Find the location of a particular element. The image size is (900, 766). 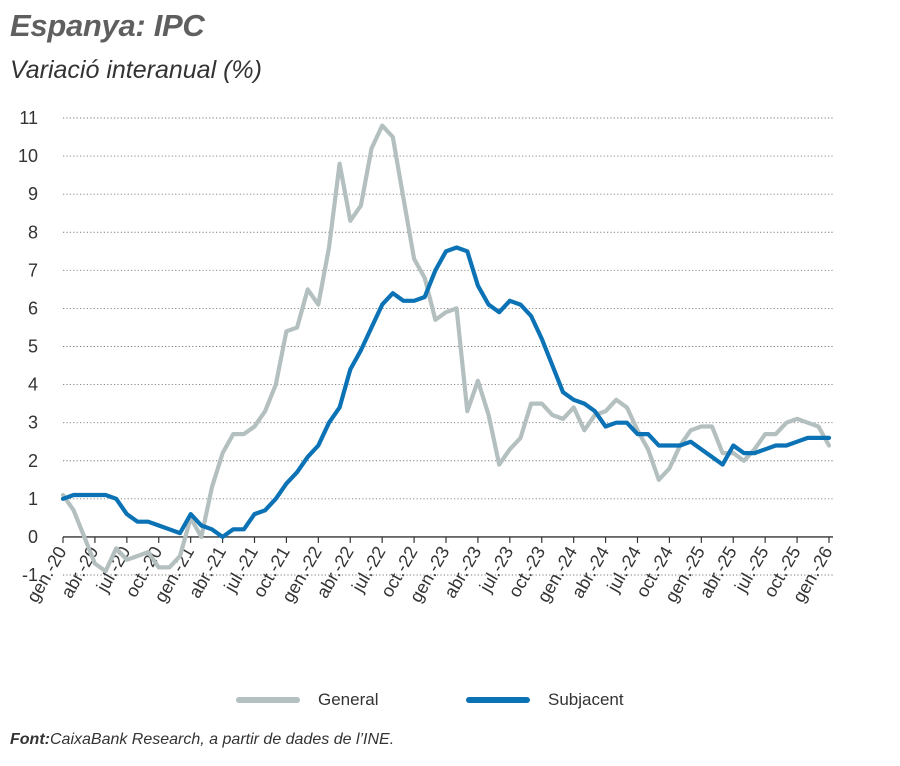

y-tick-label: 0 is located at coordinates (33, 537).